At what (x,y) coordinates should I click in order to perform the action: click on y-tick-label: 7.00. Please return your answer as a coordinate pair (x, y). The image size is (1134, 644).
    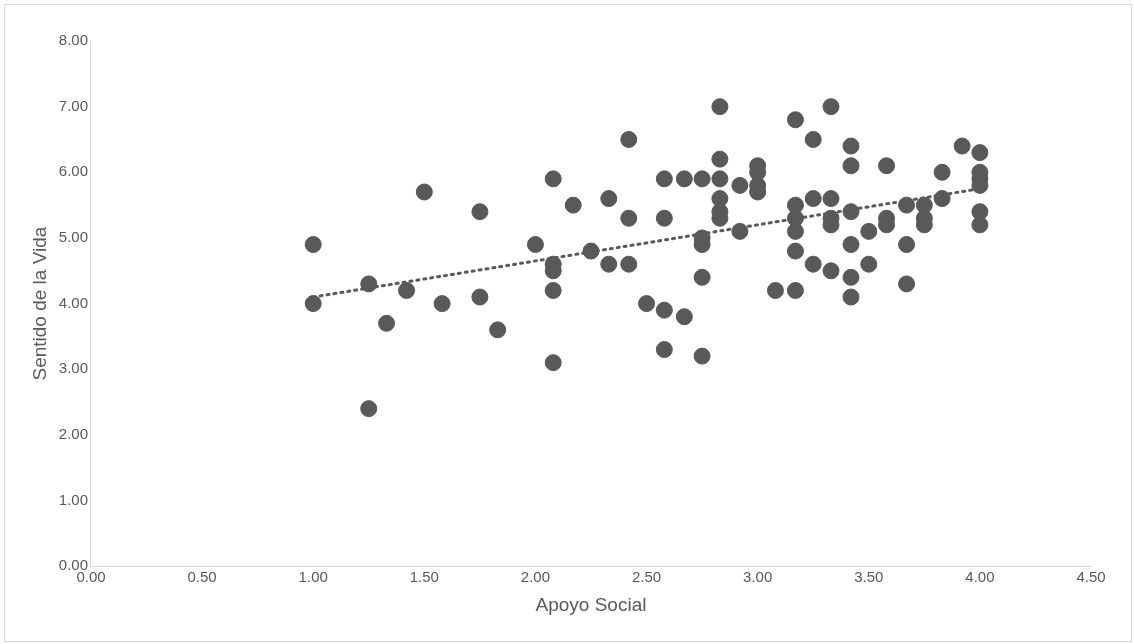
    Looking at the image, I should click on (73, 105).